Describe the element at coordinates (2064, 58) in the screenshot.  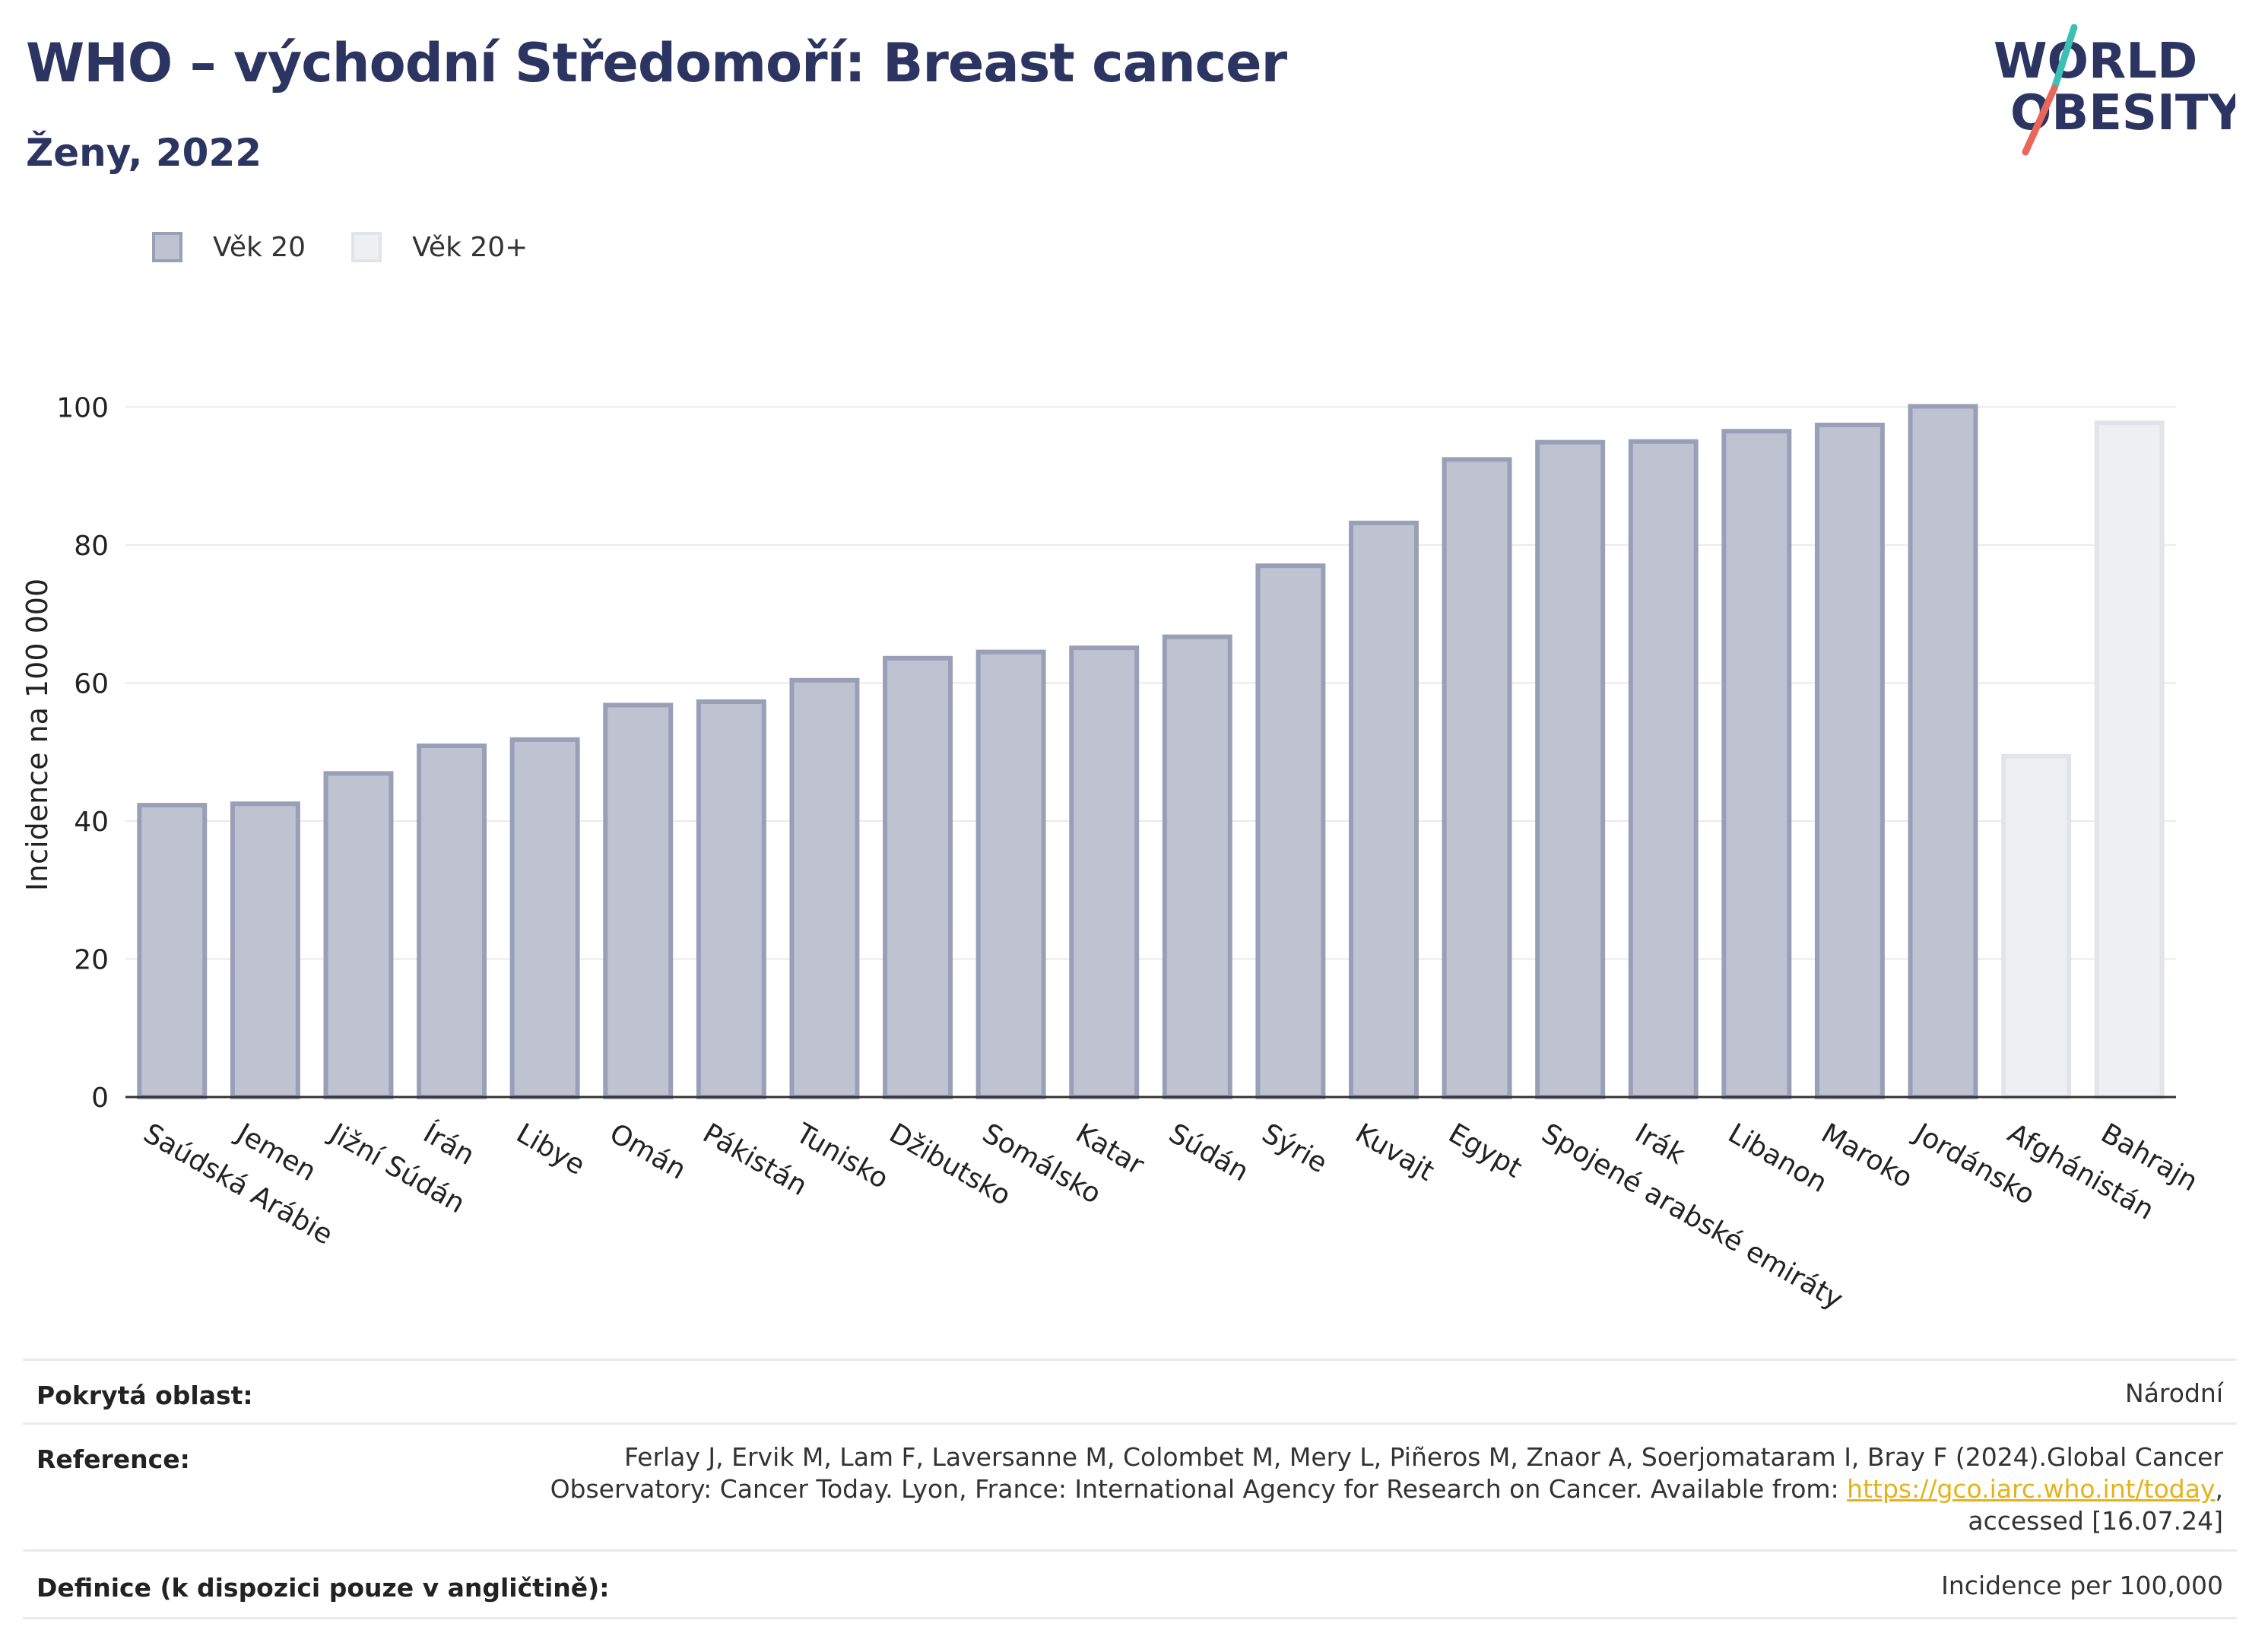
I see `logo-slash-teal` at that location.